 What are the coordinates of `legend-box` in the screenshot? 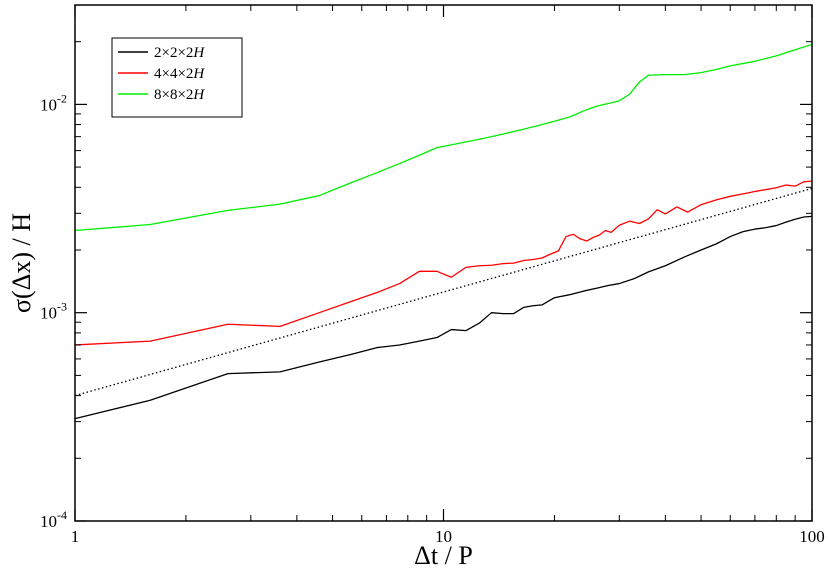 It's located at (177, 77).